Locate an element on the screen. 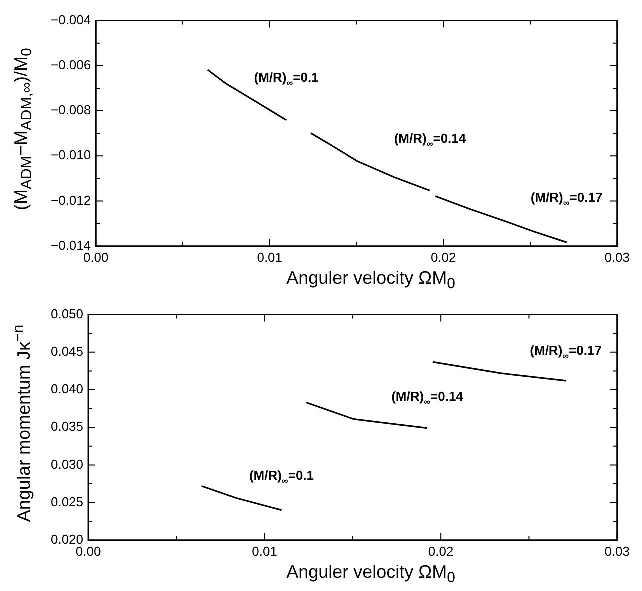 This screenshot has height=591, width=642. y-tick-label: 0.045 is located at coordinates (67, 351).